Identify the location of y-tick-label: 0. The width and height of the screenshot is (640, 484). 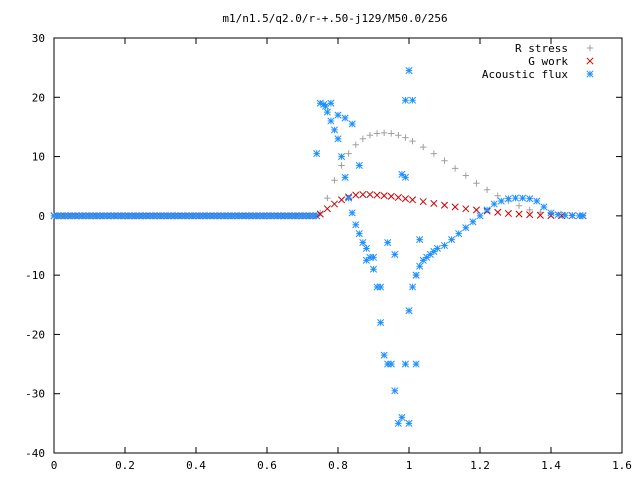
(41, 216).